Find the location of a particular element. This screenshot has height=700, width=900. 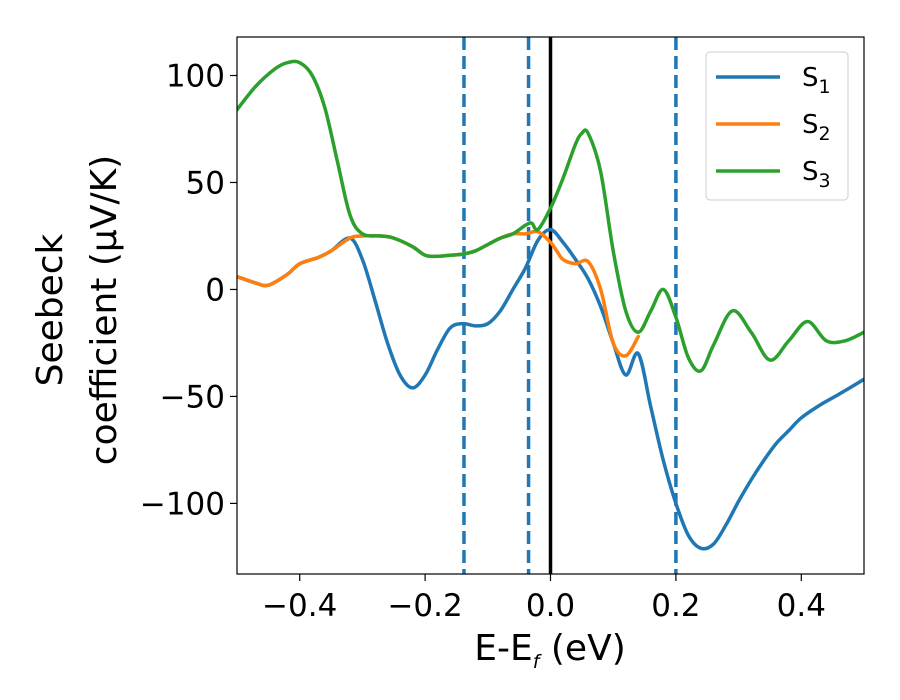

legend-label-s2-main: S is located at coordinates (810, 125).